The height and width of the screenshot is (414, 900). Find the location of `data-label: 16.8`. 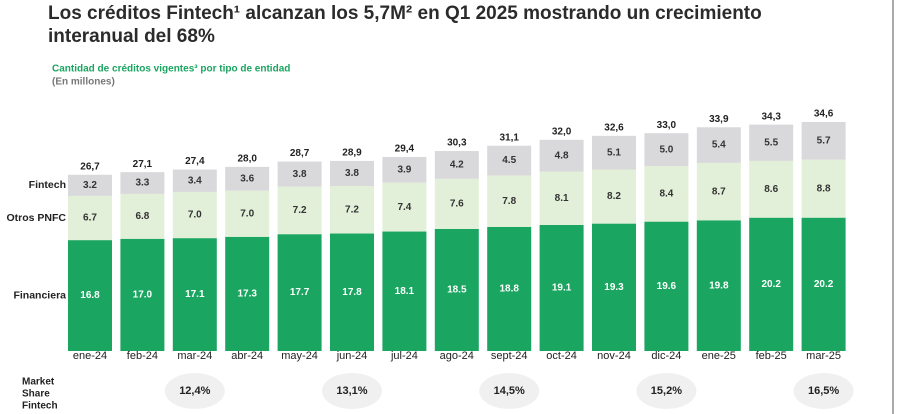

data-label: 16.8 is located at coordinates (90, 295).